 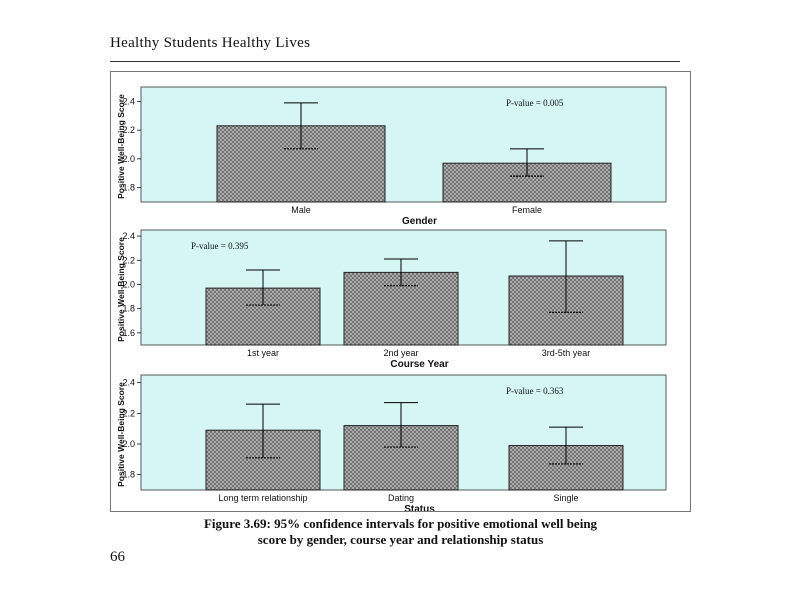 What do you see at coordinates (527, 210) in the screenshot?
I see `x-tick-label: Female` at bounding box center [527, 210].